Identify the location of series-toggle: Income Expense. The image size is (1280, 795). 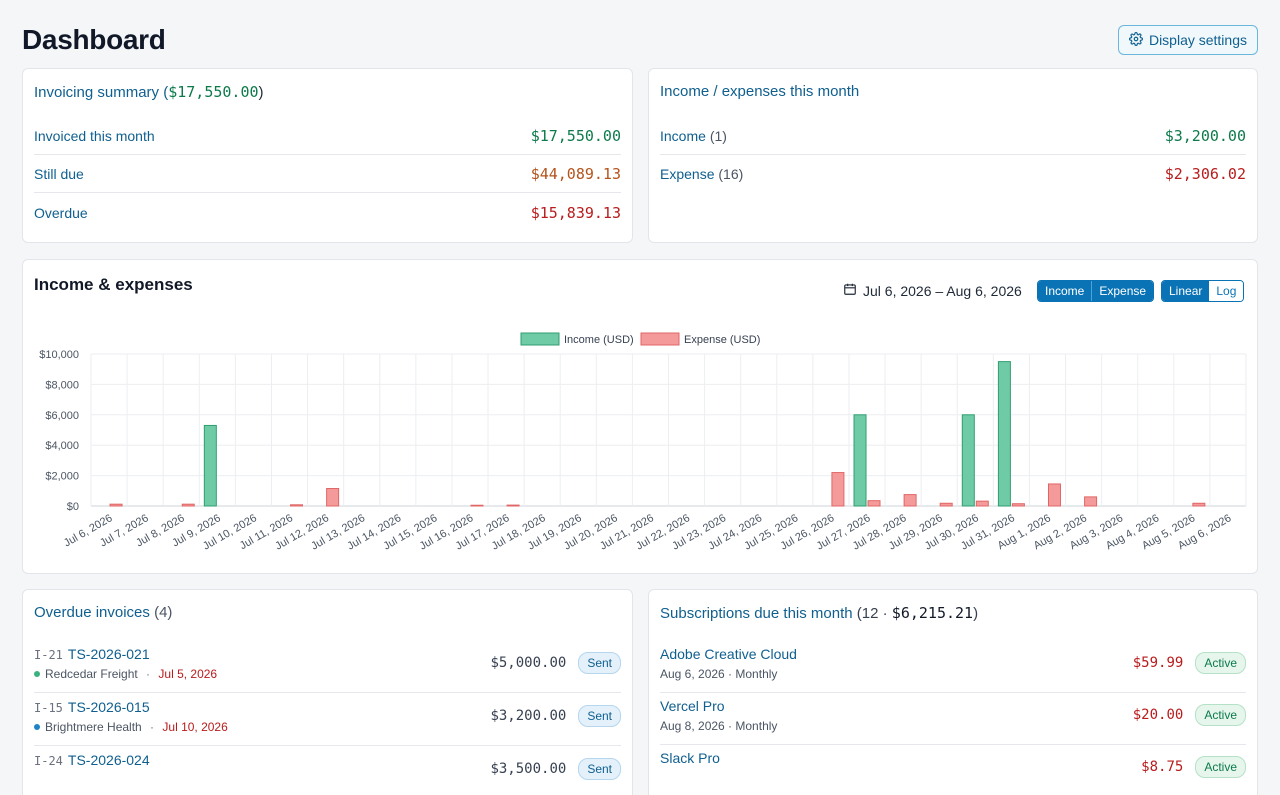
(1096, 291).